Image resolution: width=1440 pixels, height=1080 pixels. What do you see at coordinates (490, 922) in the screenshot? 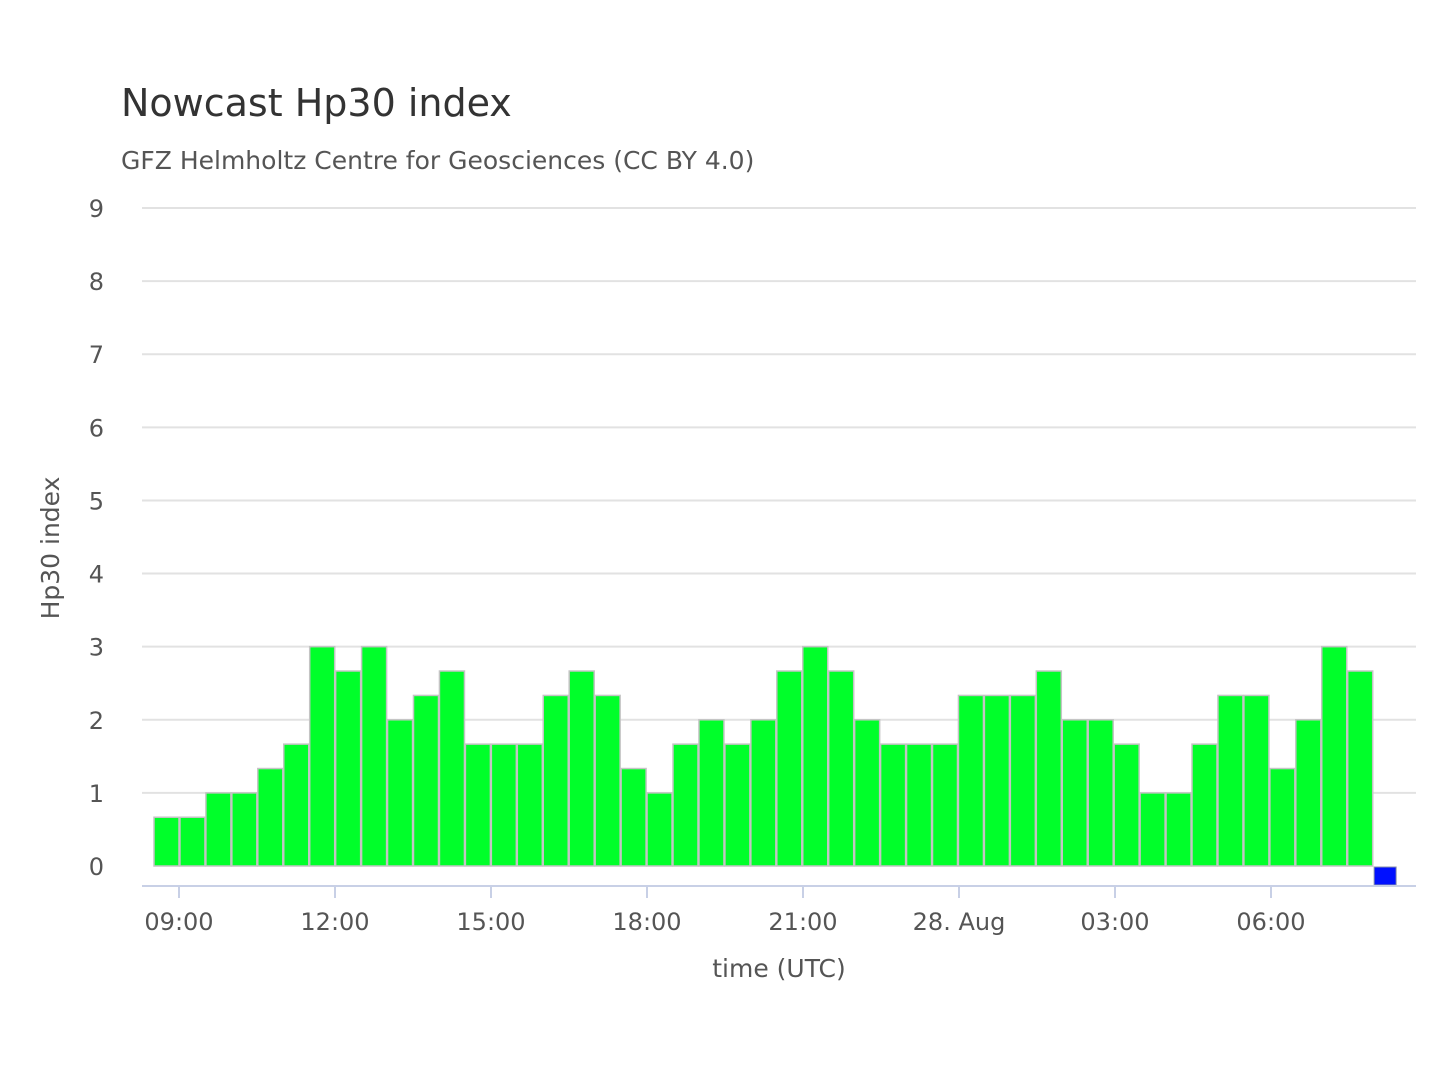
I see `x-tick-label: 15:00` at bounding box center [490, 922].